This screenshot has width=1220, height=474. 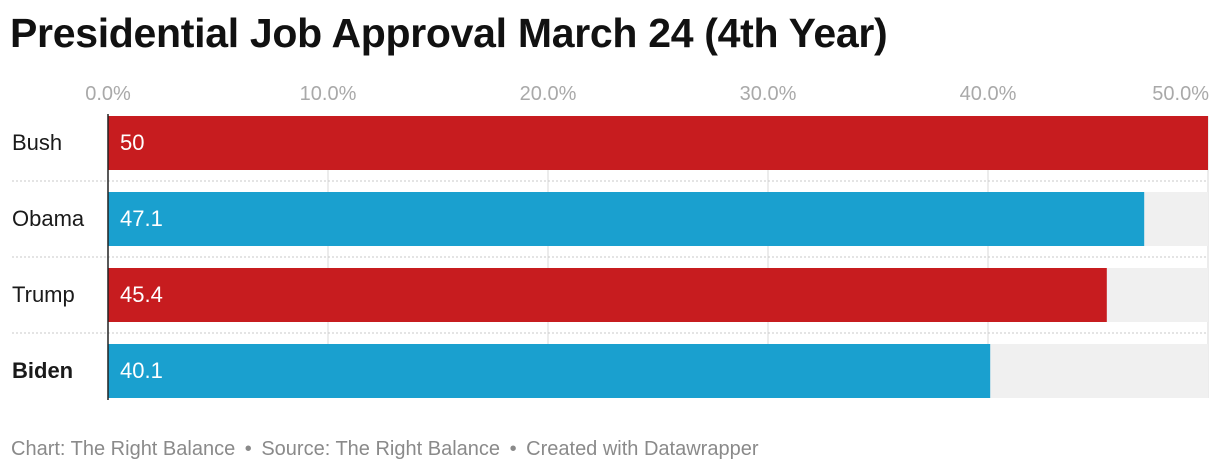 What do you see at coordinates (988, 94) in the screenshot?
I see `x-tick-label: 40.0%` at bounding box center [988, 94].